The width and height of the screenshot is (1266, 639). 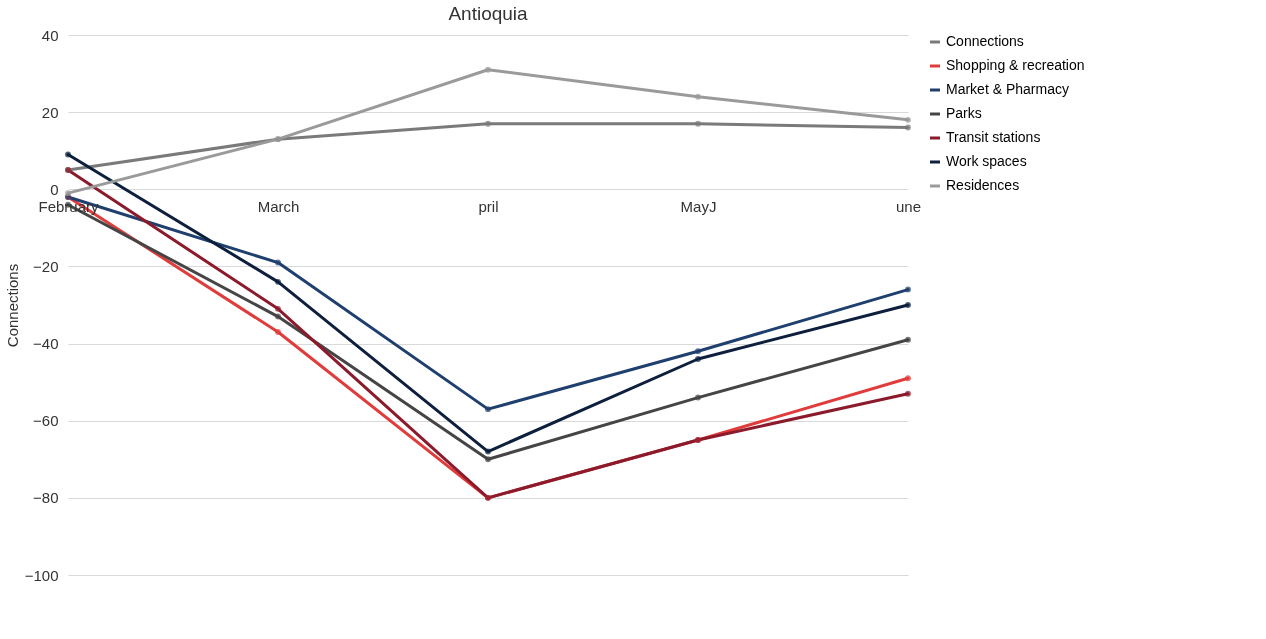 What do you see at coordinates (986, 161) in the screenshot?
I see `legend-label: Work spaces` at bounding box center [986, 161].